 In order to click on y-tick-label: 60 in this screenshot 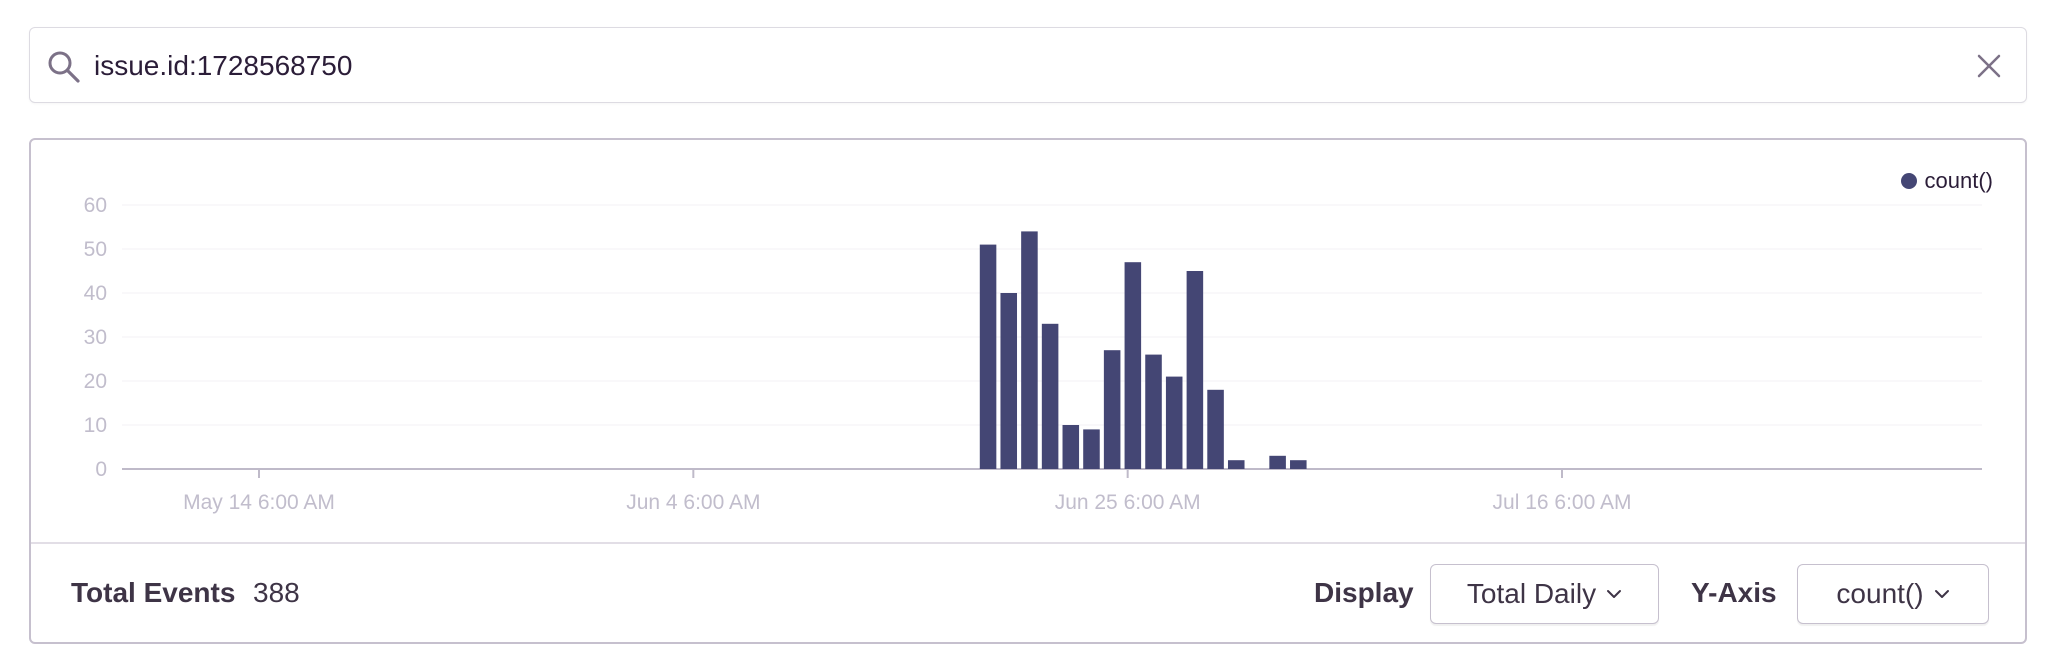, I will do `click(95, 205)`.